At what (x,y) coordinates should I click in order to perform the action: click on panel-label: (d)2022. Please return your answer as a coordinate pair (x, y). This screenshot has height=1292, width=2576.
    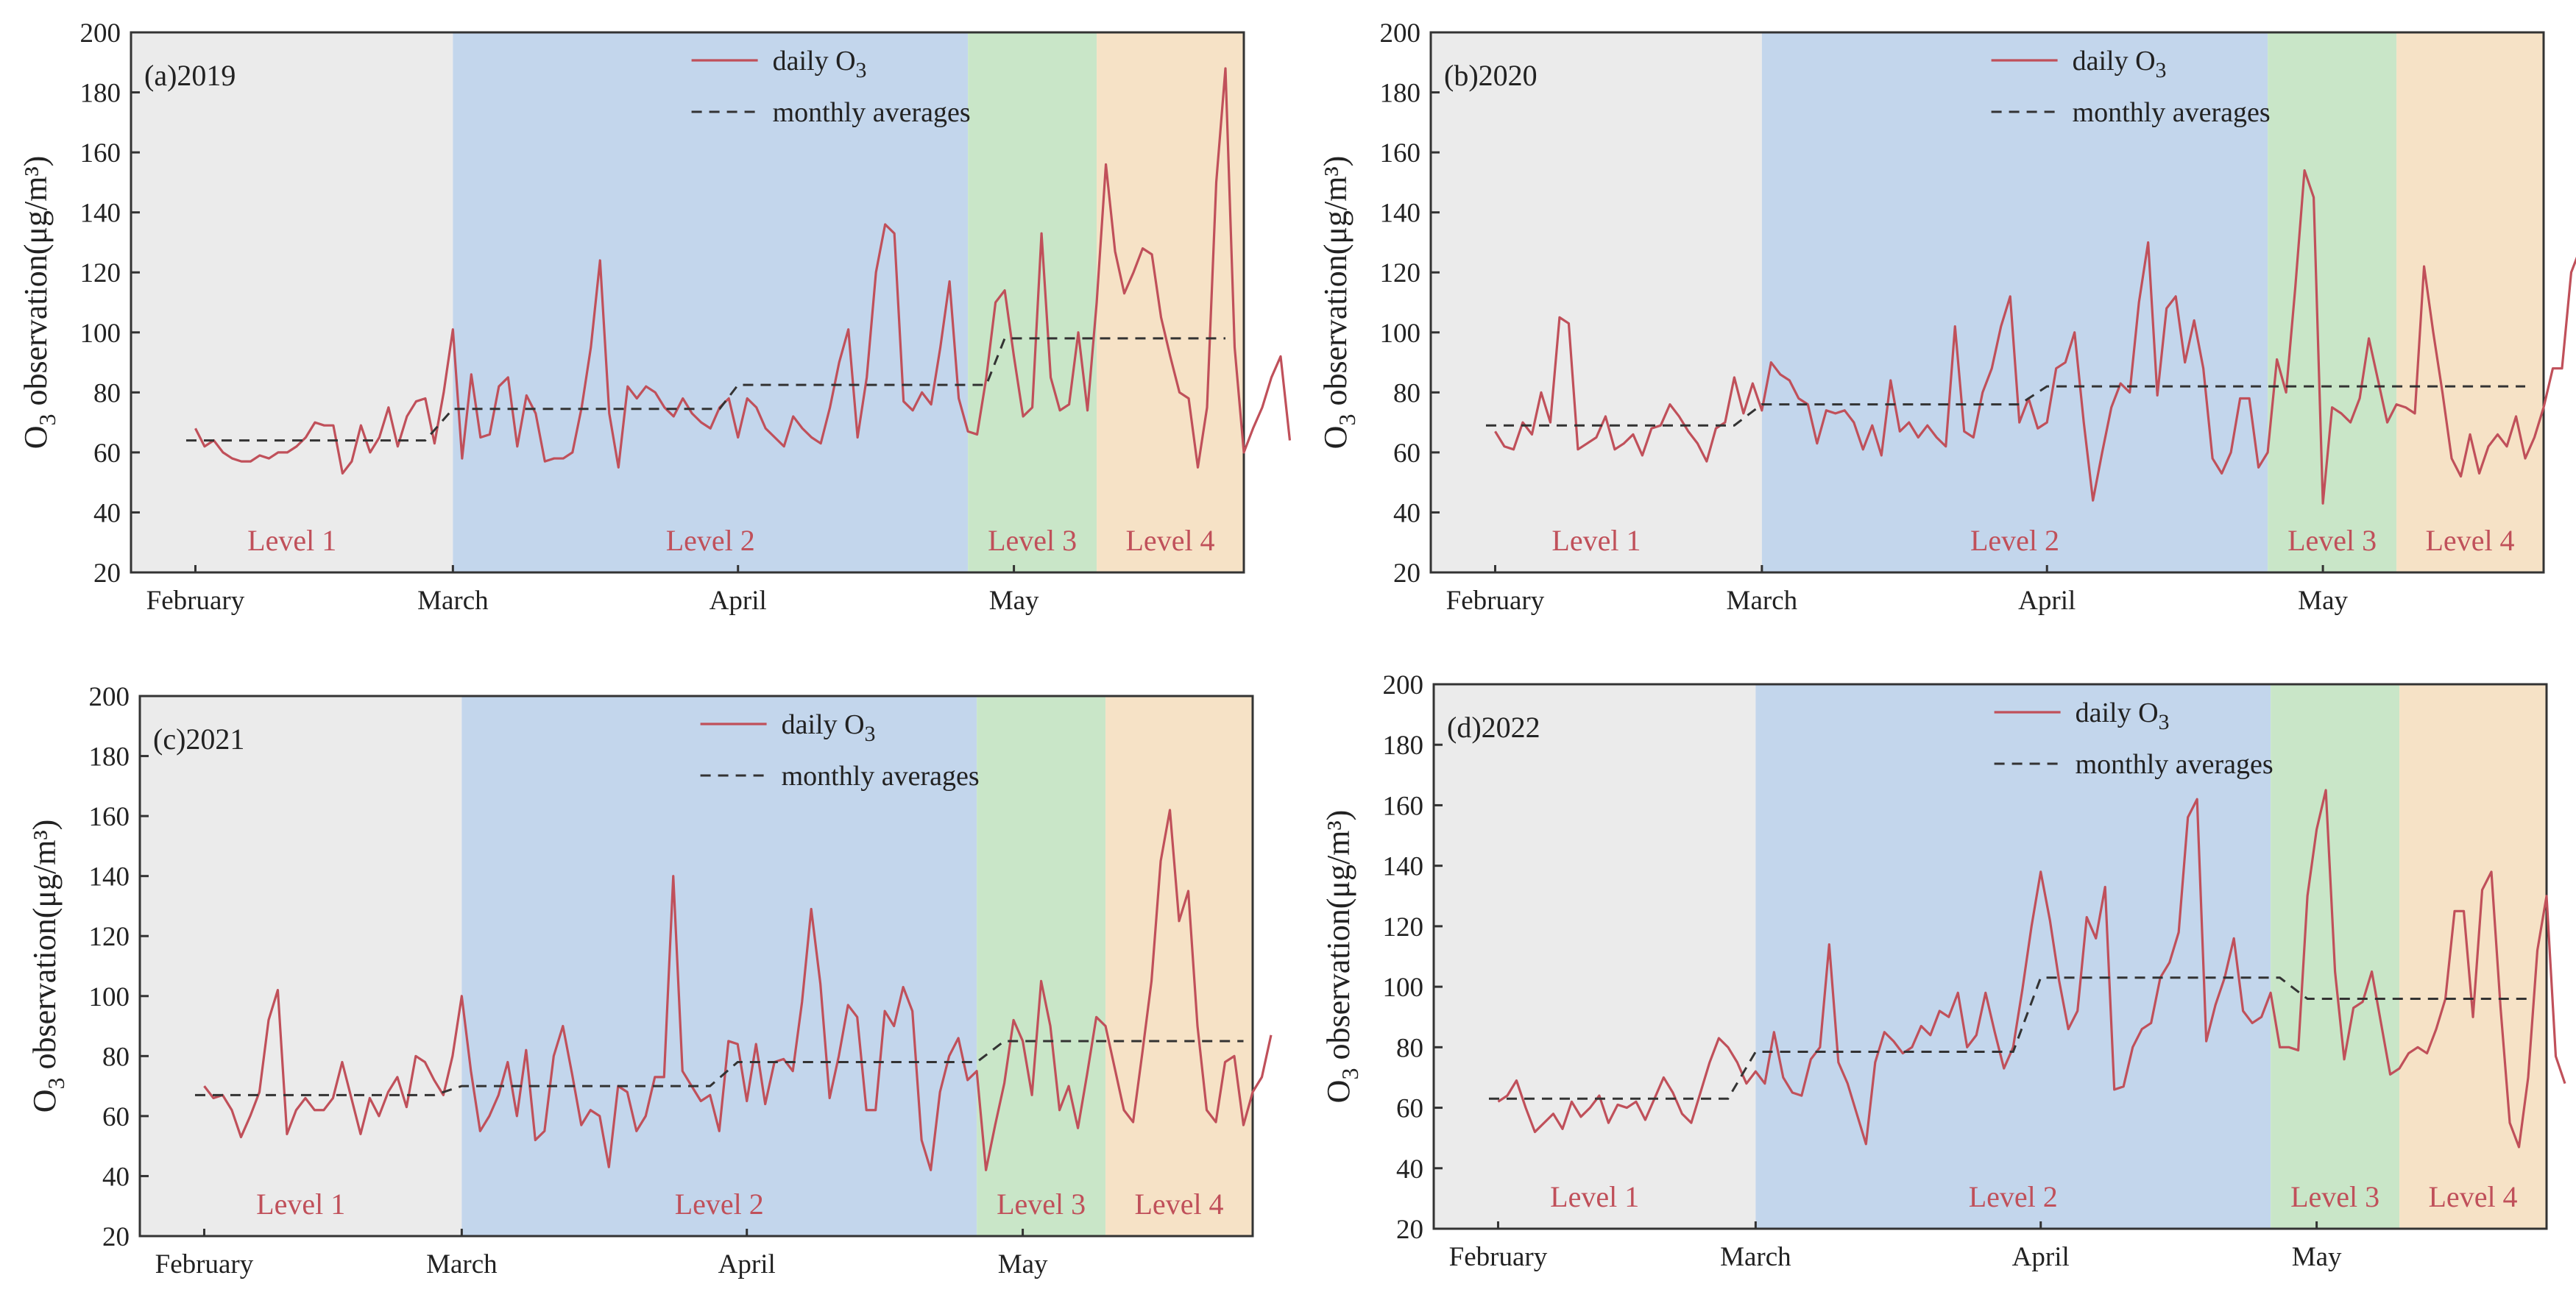
    Looking at the image, I should click on (1493, 727).